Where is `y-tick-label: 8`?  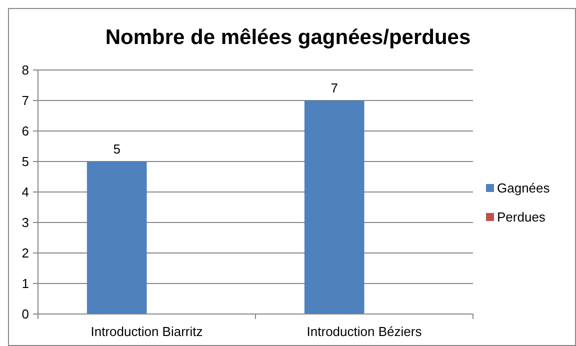 y-tick-label: 8 is located at coordinates (25, 70).